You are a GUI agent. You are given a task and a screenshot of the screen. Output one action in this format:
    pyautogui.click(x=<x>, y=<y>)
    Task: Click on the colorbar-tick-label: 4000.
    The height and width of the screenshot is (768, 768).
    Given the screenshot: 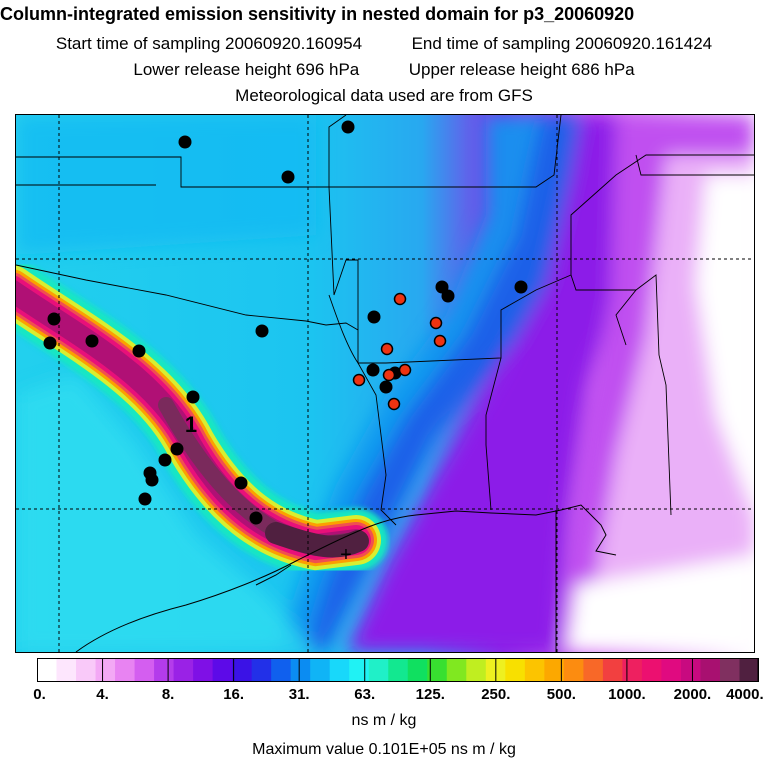 What is the action you would take?
    pyautogui.click(x=745, y=694)
    